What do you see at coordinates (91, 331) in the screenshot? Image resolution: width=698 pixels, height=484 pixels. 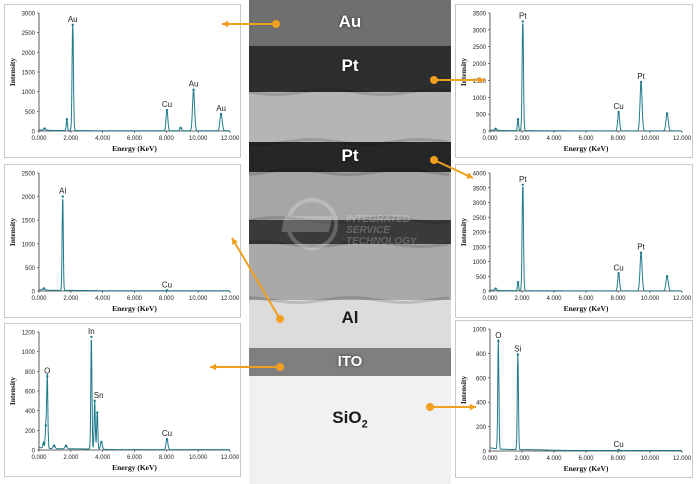 I see `peak-label-in: In` at bounding box center [91, 331].